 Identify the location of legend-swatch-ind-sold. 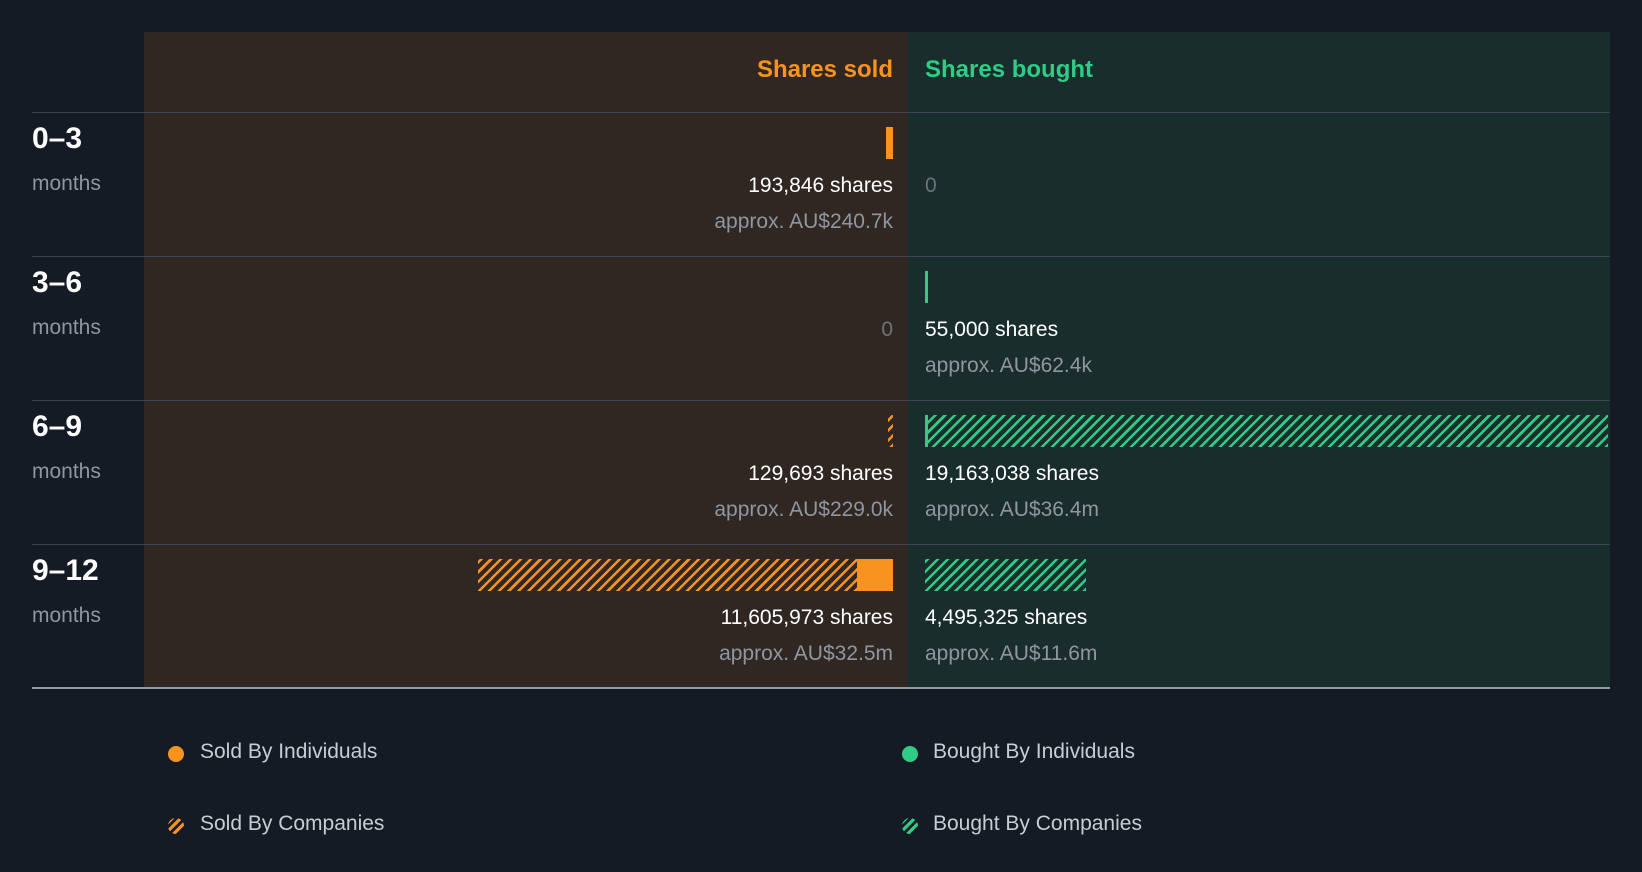
(176, 754).